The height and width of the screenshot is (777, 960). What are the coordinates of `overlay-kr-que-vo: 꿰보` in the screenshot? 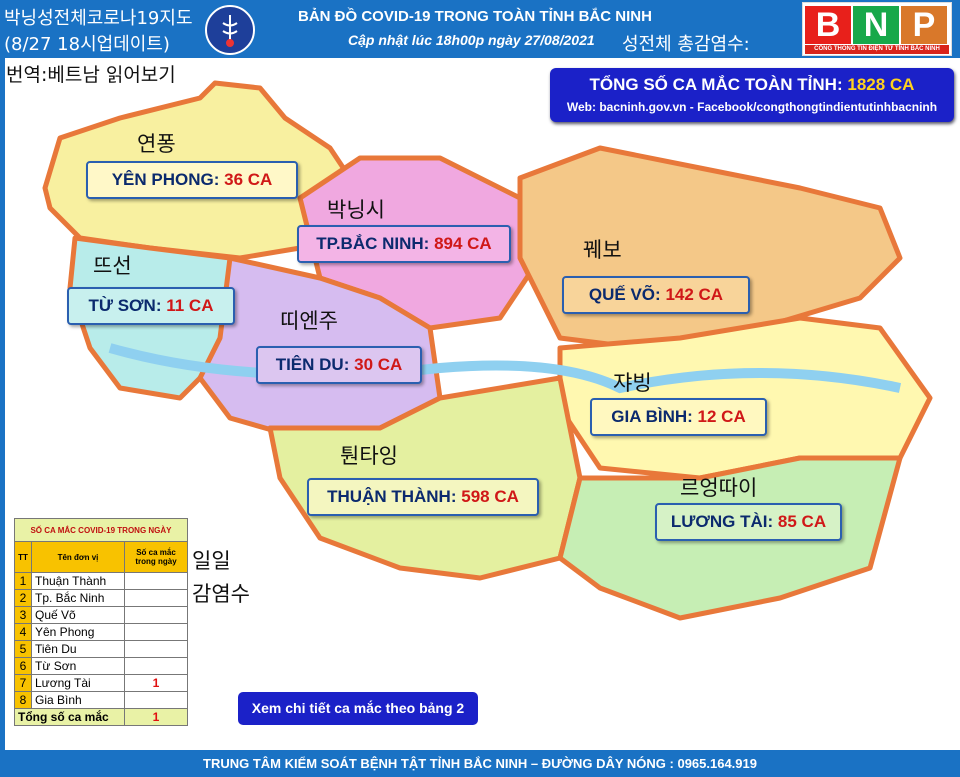 It's located at (602, 250).